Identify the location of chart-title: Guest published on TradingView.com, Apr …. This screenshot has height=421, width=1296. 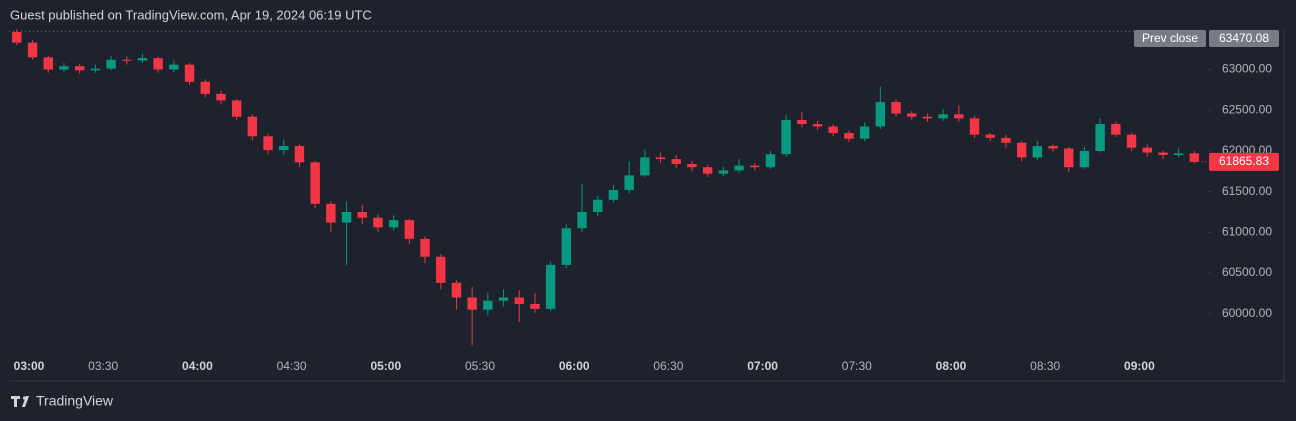
(191, 14).